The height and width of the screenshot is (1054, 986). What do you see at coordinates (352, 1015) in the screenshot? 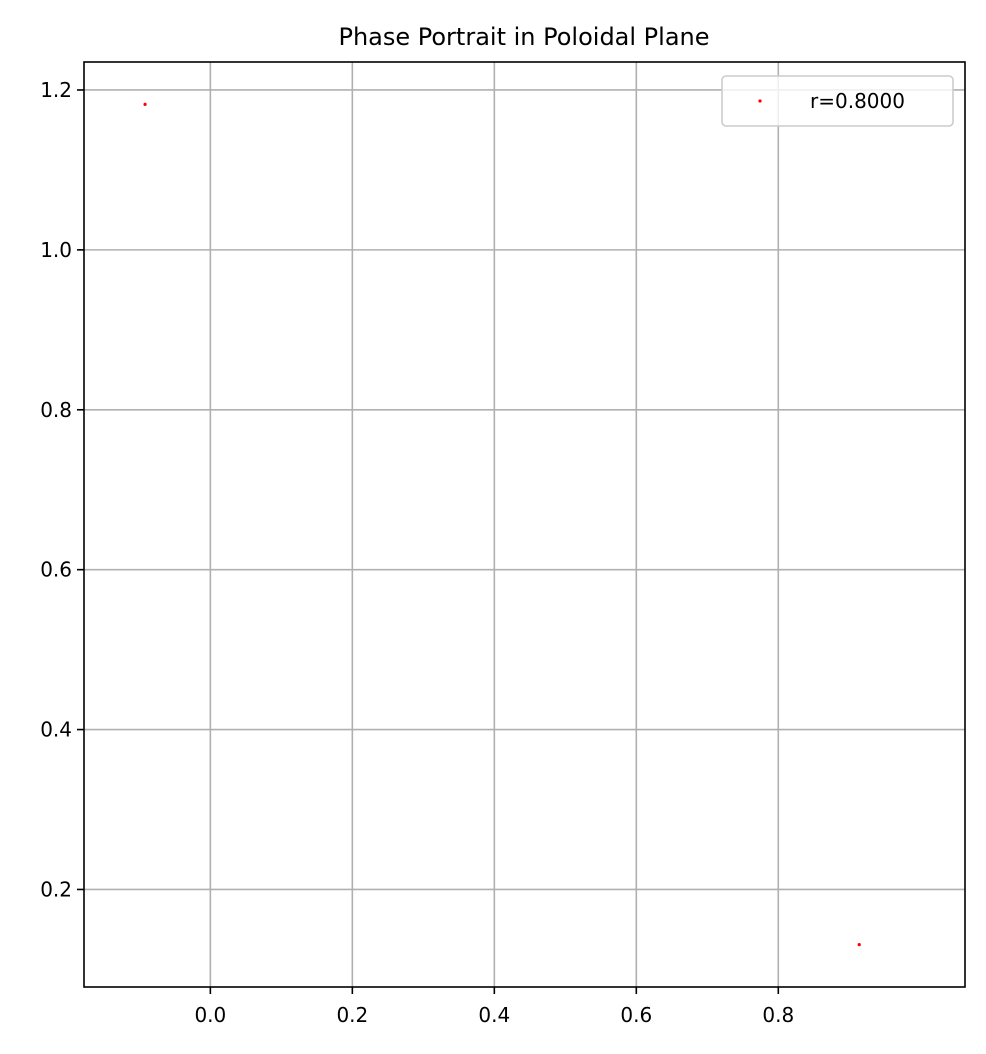
I see `x-tick-label: 0.2` at bounding box center [352, 1015].